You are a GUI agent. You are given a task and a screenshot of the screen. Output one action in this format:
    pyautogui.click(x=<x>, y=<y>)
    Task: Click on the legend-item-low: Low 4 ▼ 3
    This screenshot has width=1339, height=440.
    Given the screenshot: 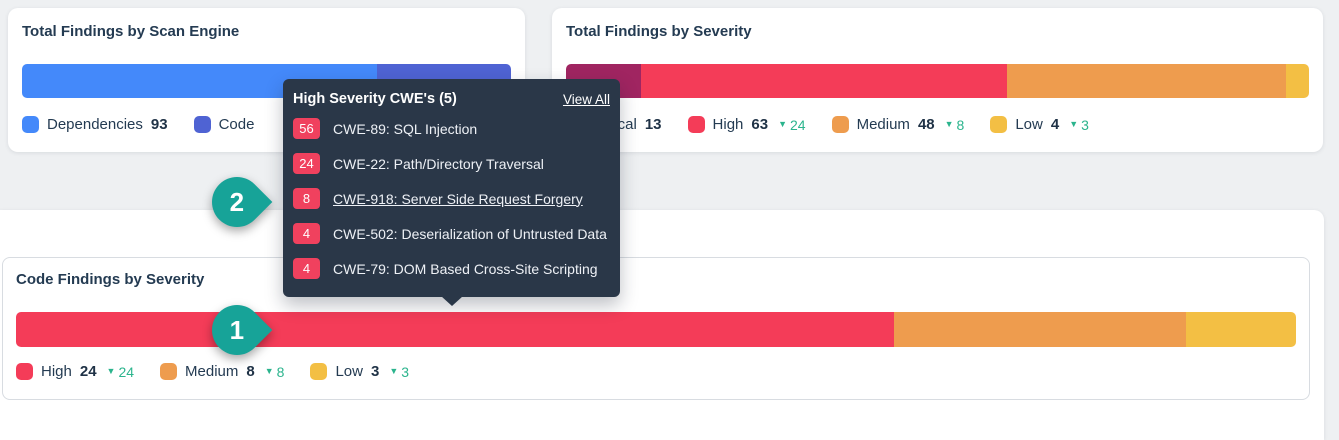 What is the action you would take?
    pyautogui.click(x=1039, y=124)
    